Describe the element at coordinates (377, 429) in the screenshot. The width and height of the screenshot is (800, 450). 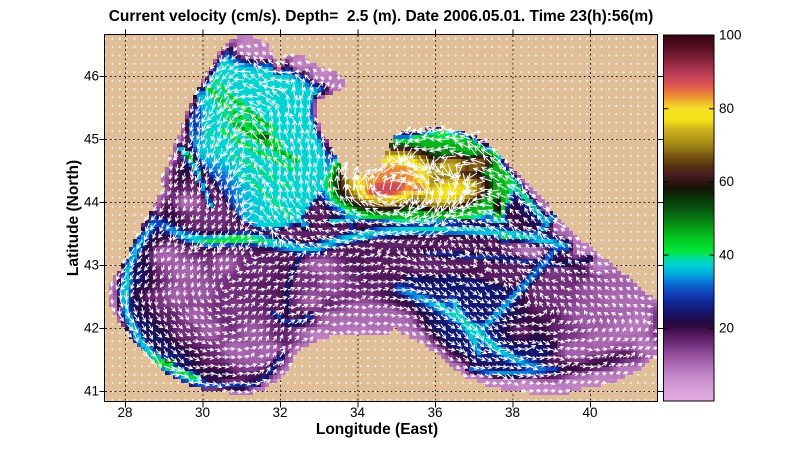
I see `svg-text: Longitude (East)` at that location.